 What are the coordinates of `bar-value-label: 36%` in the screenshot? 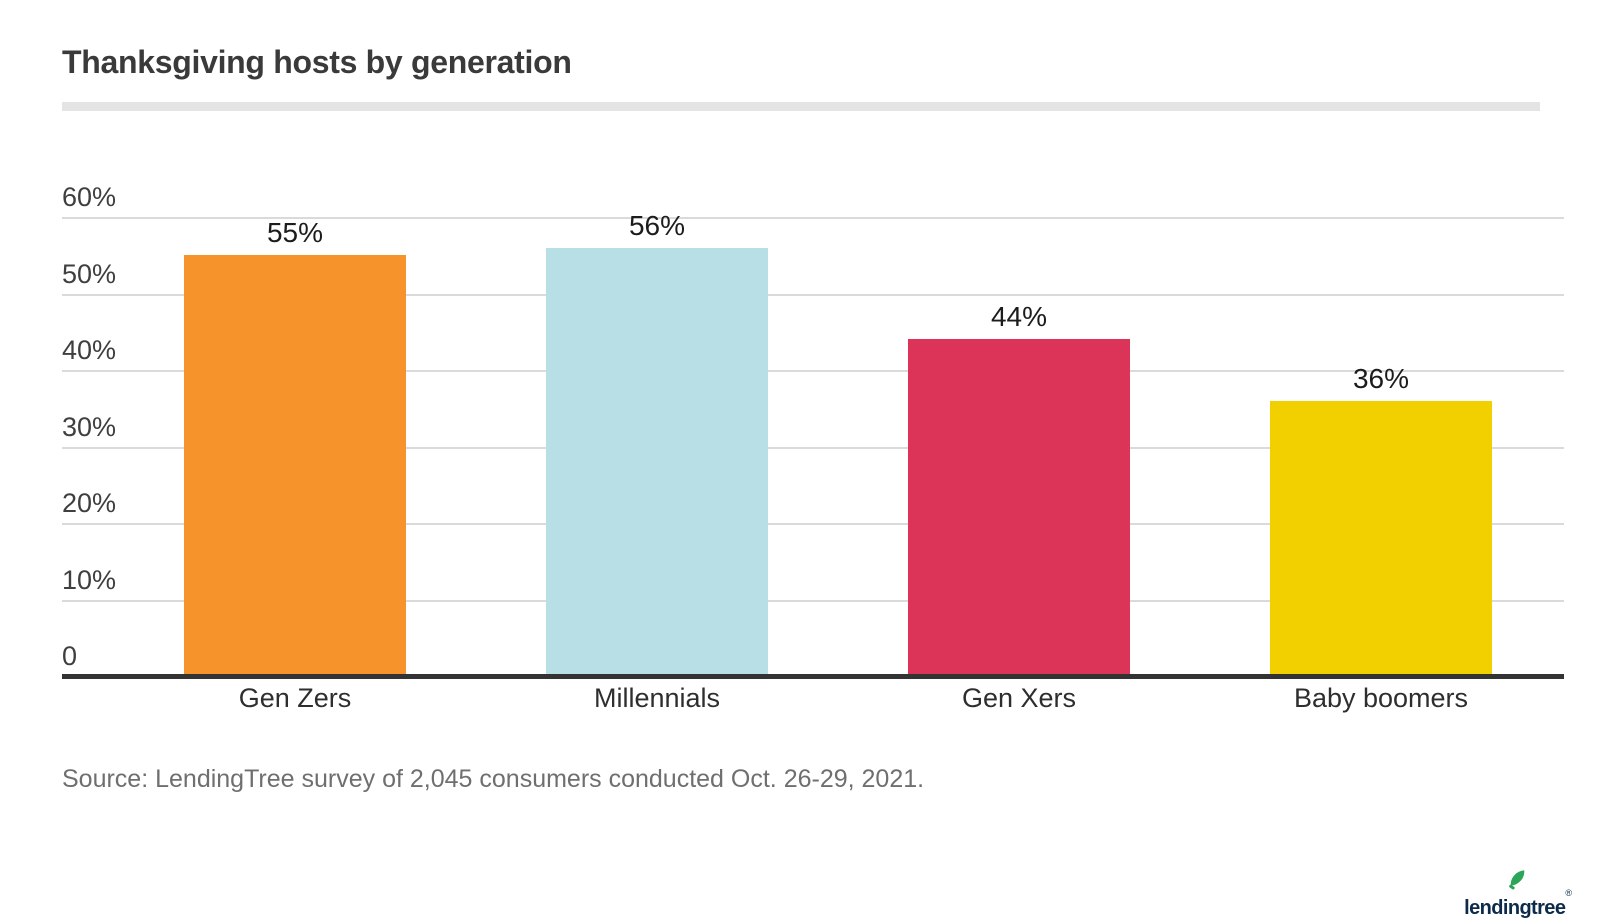 It's located at (1381, 378).